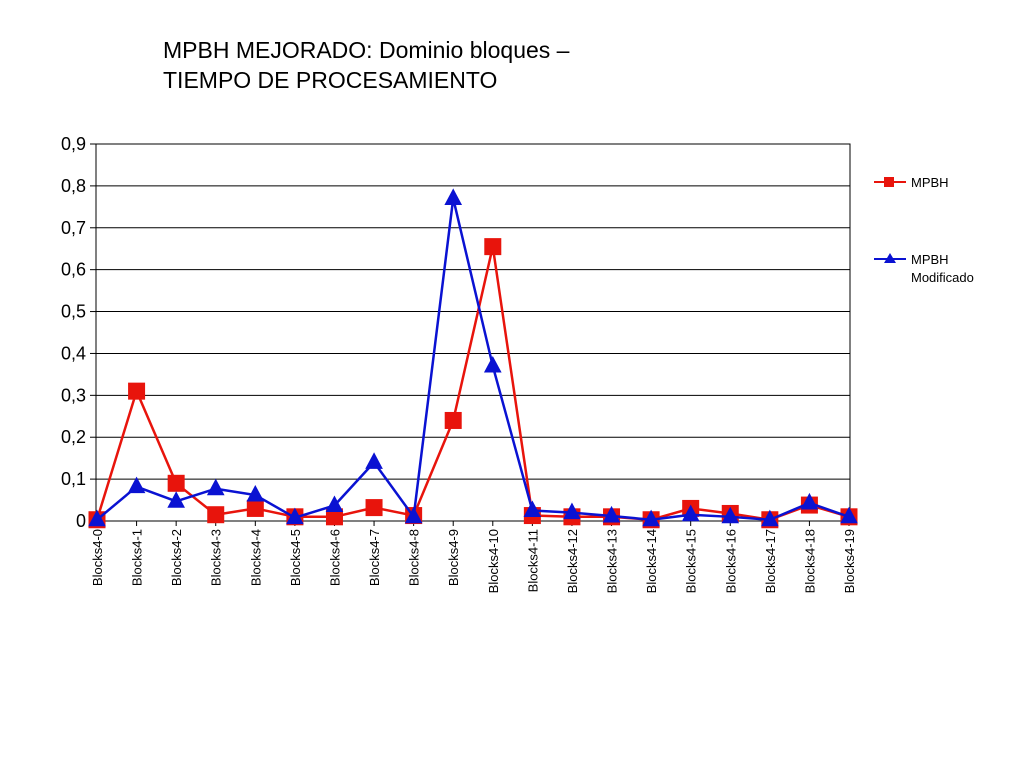 Image resolution: width=1024 pixels, height=768 pixels. I want to click on legend-item: MPBH, so click(911, 182).